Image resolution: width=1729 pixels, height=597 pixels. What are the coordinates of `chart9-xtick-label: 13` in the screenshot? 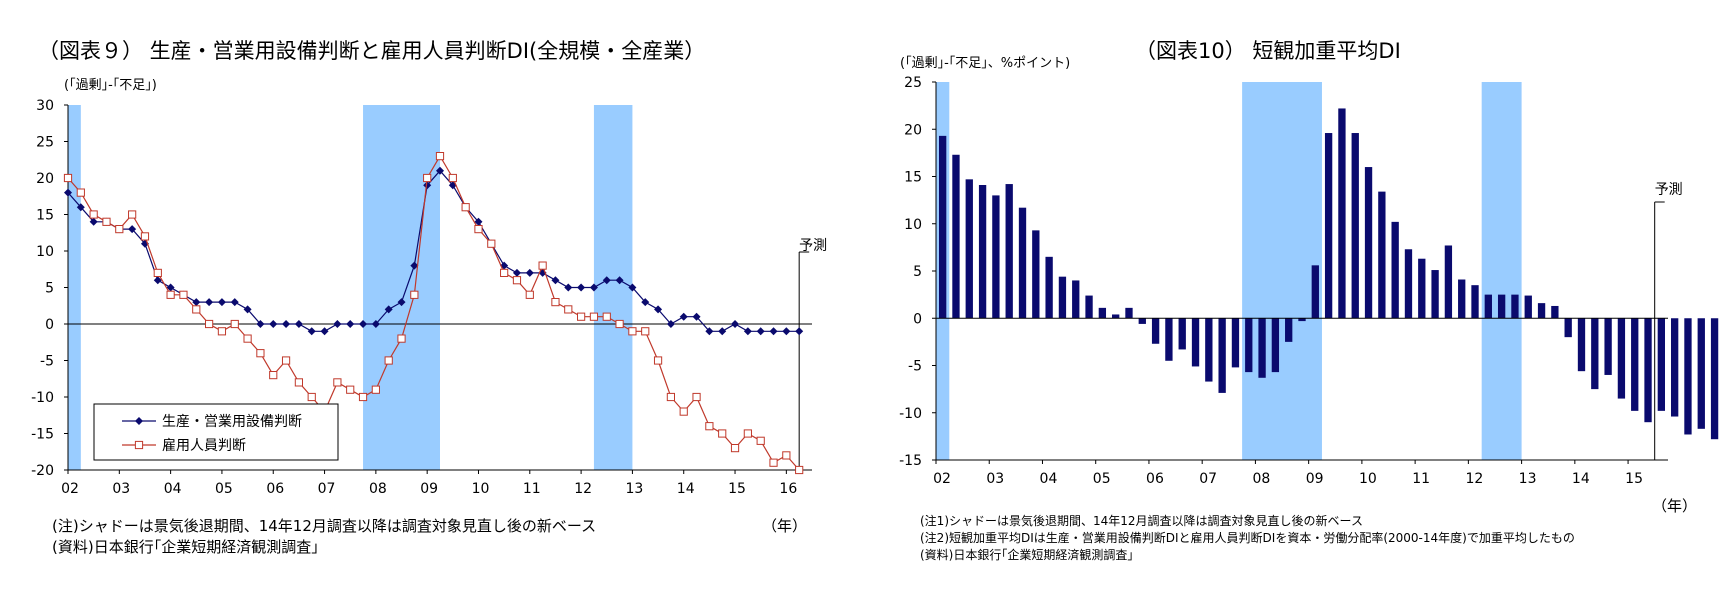 It's located at (634, 489).